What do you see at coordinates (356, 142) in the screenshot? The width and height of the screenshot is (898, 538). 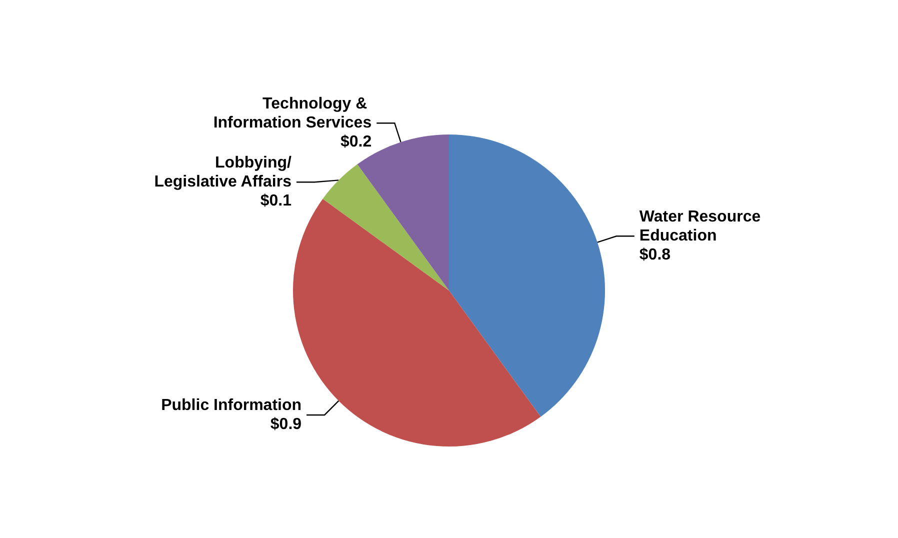 I see `data-label: $0.2` at bounding box center [356, 142].